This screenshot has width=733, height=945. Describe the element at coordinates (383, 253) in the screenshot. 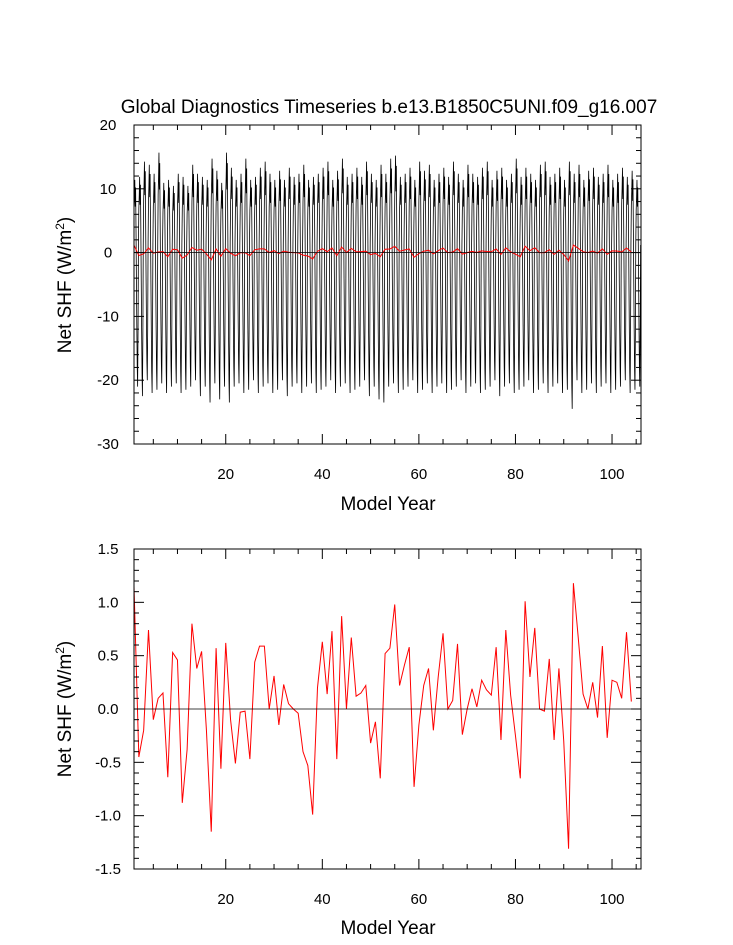

I see `series-annual-mean-line` at that location.